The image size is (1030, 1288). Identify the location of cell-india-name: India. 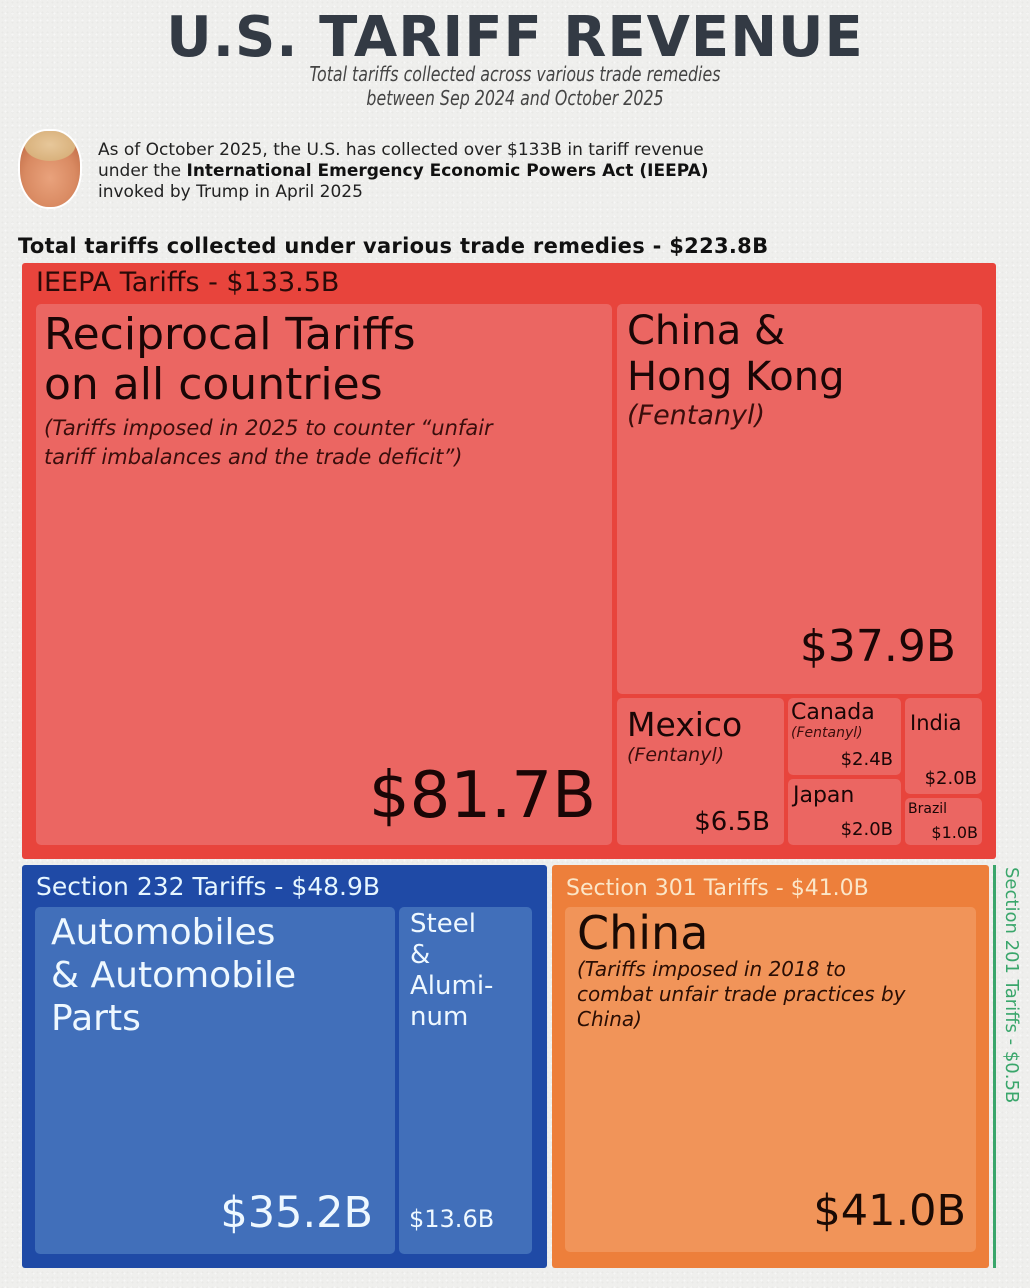
(936, 723).